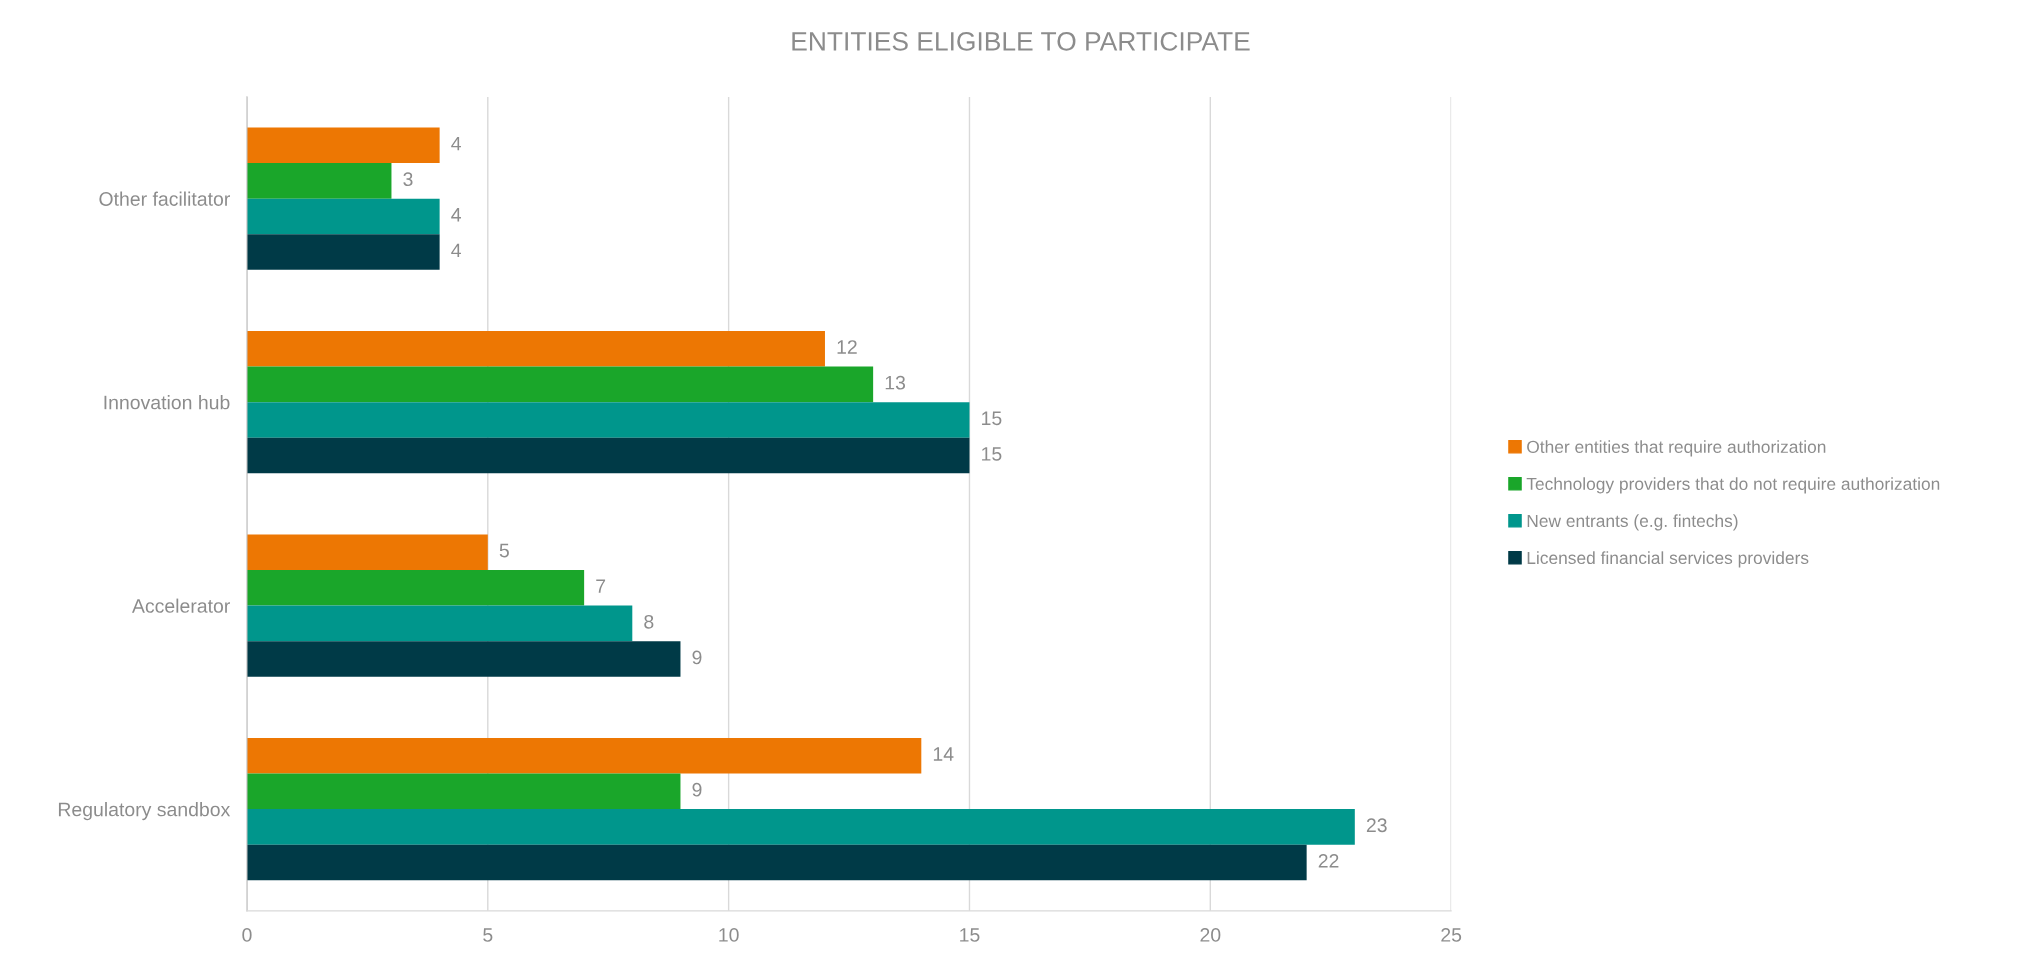  Describe the element at coordinates (729, 935) in the screenshot. I see `x-tick-label: 10` at that location.